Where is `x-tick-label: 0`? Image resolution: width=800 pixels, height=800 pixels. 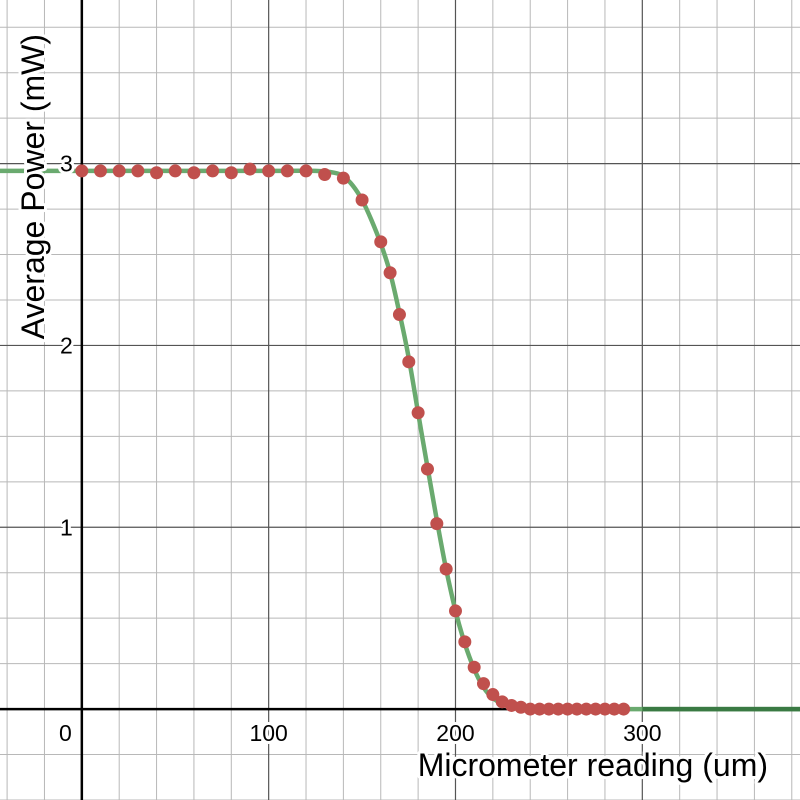 x-tick-label: 0 is located at coordinates (65, 733).